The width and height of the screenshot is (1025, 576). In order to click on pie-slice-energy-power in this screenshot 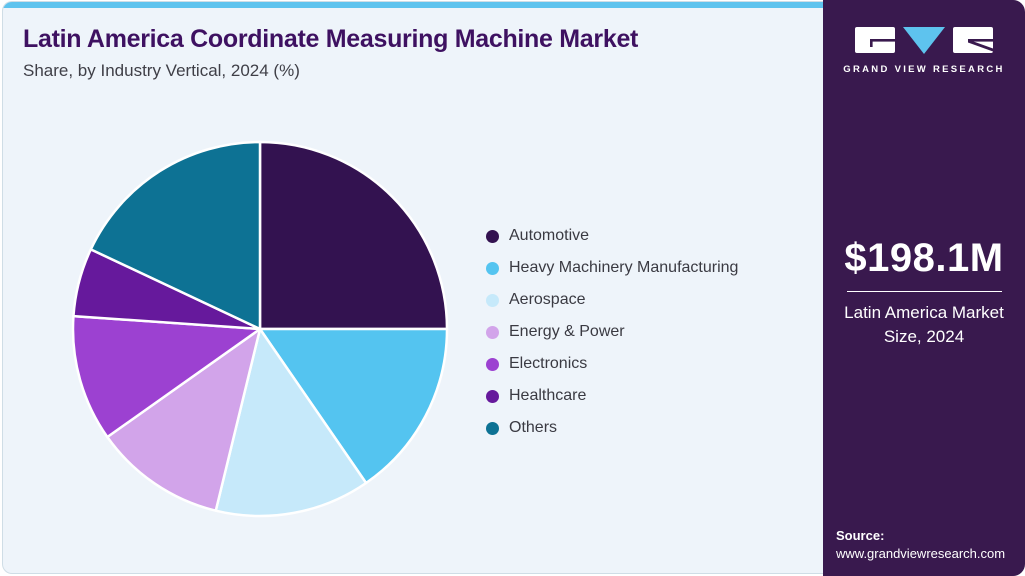, I will do `click(184, 419)`.